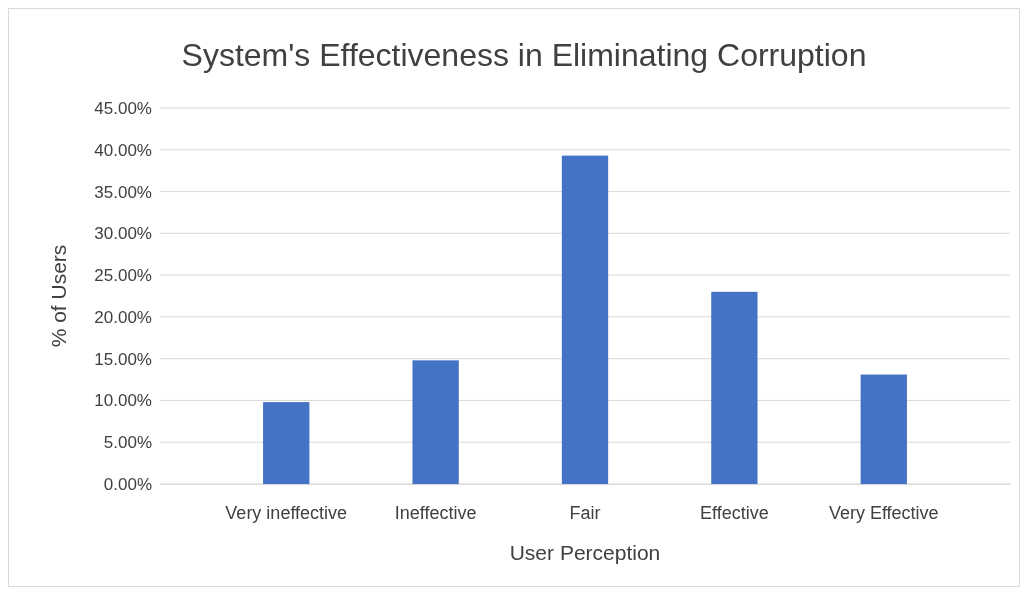 This screenshot has height=593, width=1028. Describe the element at coordinates (524, 55) in the screenshot. I see `chart-title: System's Effectiveness in Eliminating Corruption` at that location.